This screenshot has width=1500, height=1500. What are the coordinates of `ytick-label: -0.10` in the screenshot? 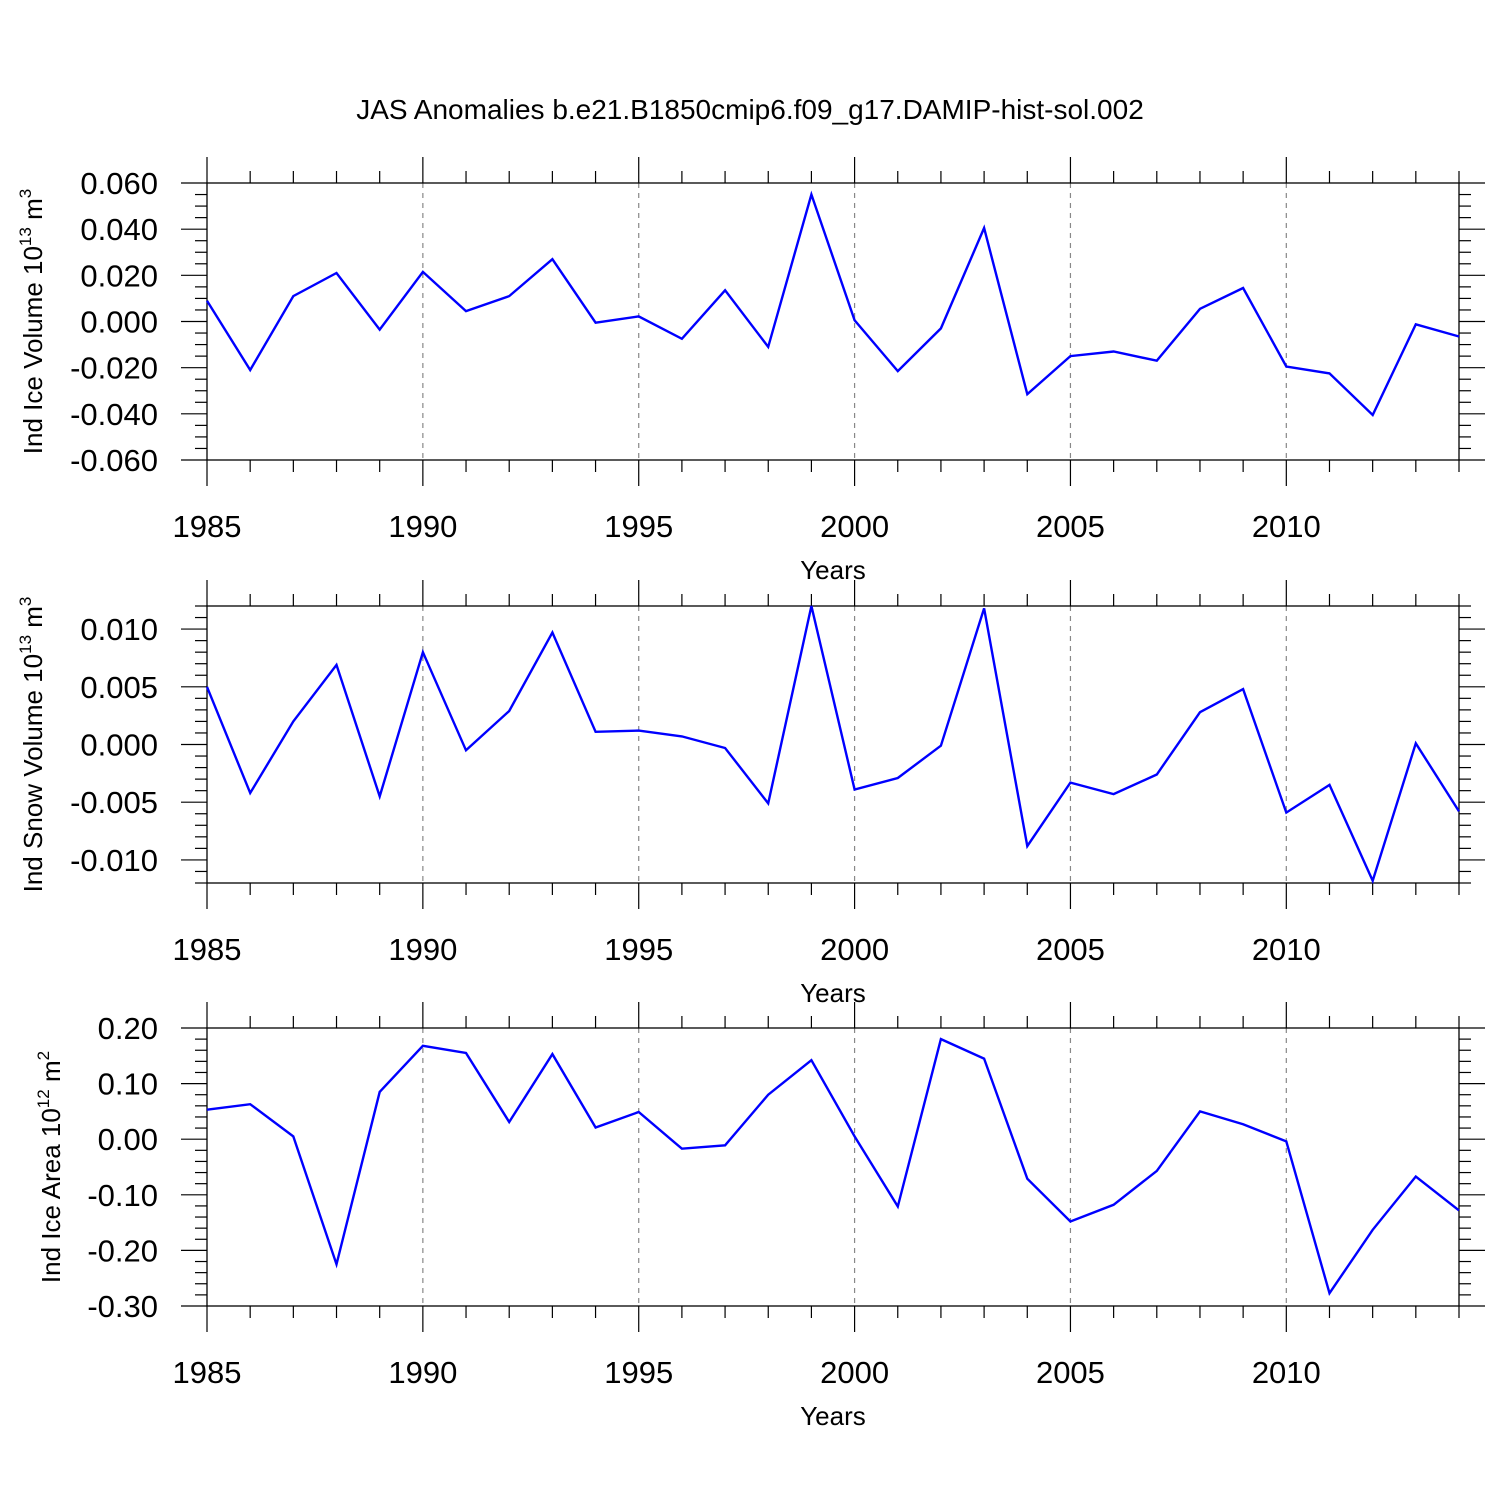 It's located at (122, 1195).